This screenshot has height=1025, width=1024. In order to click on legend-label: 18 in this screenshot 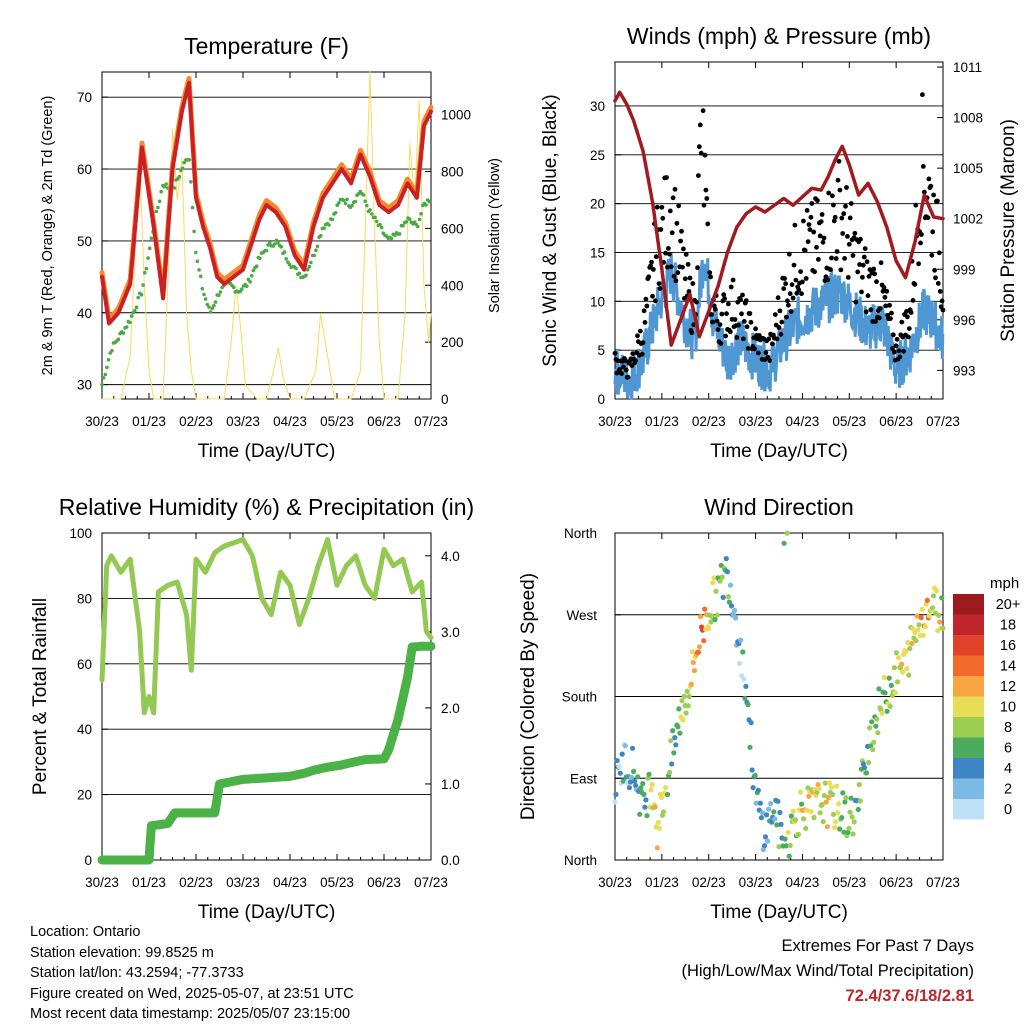, I will do `click(1008, 626)`.